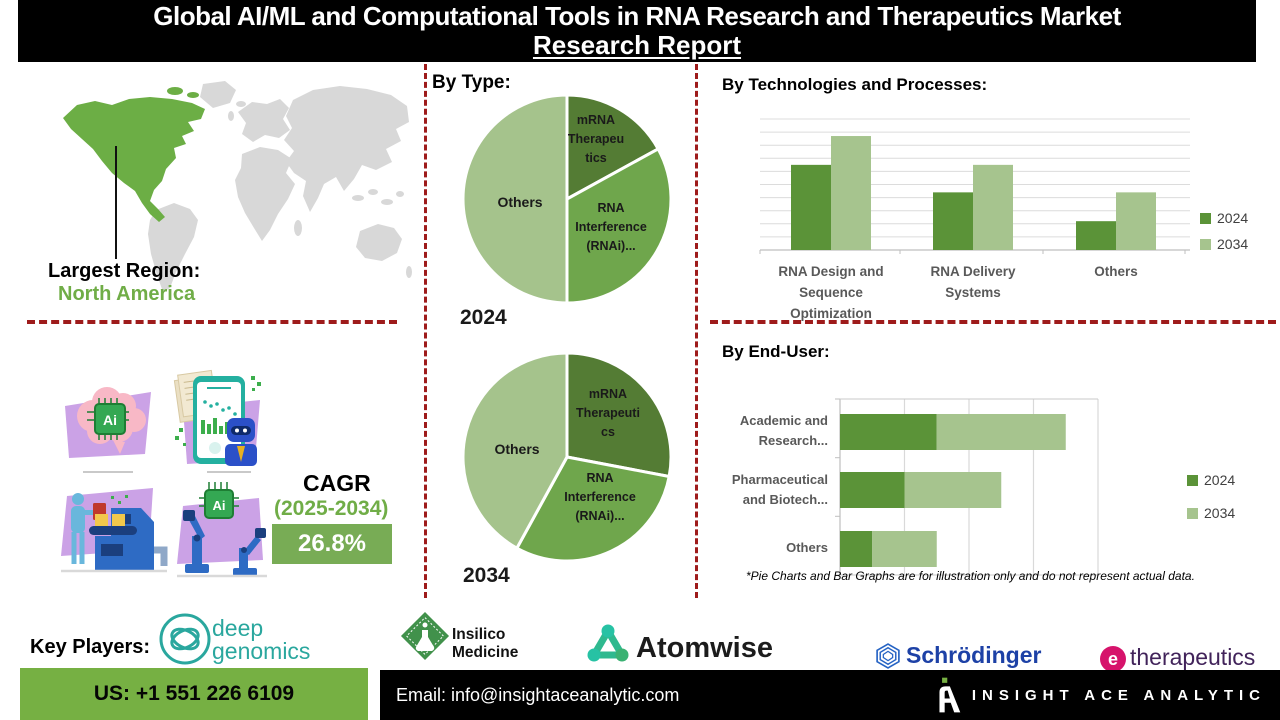  I want to click on divider-vertical-left, so click(425, 331).